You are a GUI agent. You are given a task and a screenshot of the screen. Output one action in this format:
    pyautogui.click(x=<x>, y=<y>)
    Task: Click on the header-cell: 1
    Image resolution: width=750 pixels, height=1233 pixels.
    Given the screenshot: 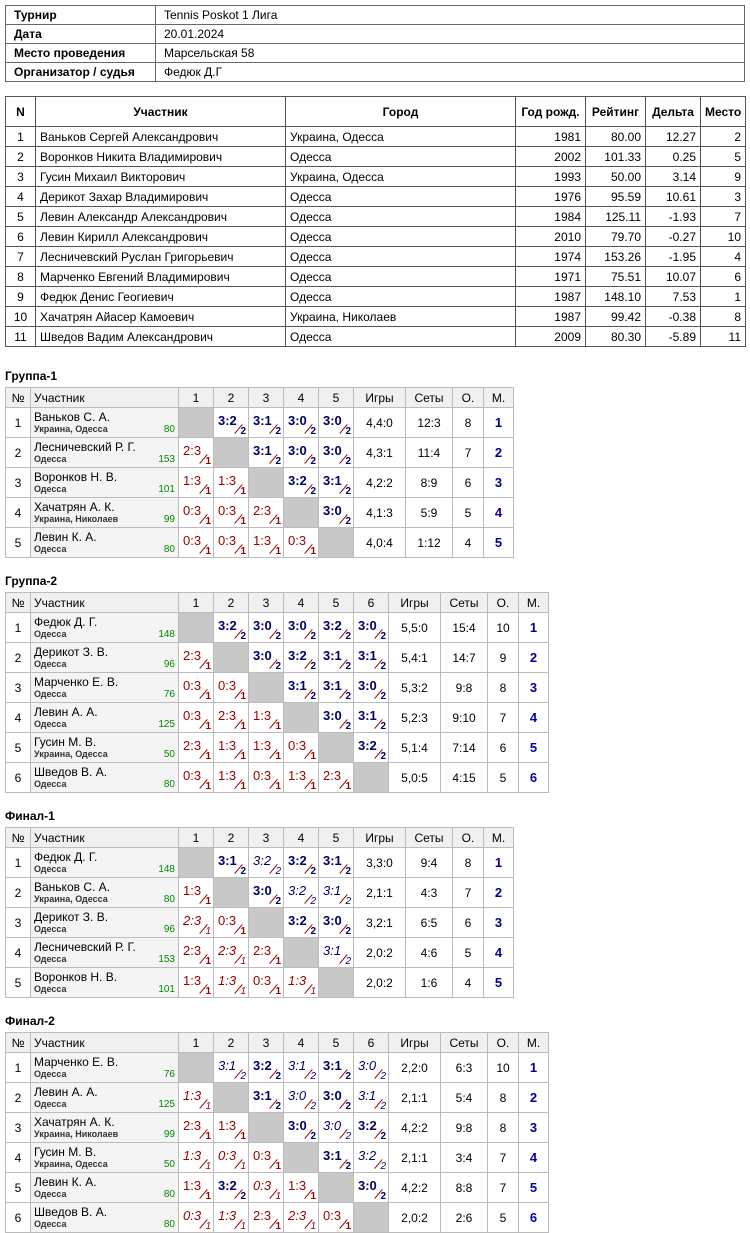 What is the action you would take?
    pyautogui.click(x=196, y=602)
    